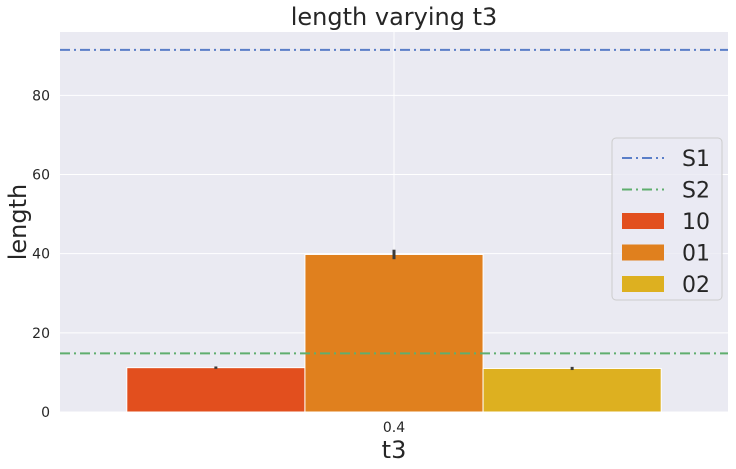 This screenshot has height=469, width=736. I want to click on legend: S1 S2 10 01 02, so click(667, 219).